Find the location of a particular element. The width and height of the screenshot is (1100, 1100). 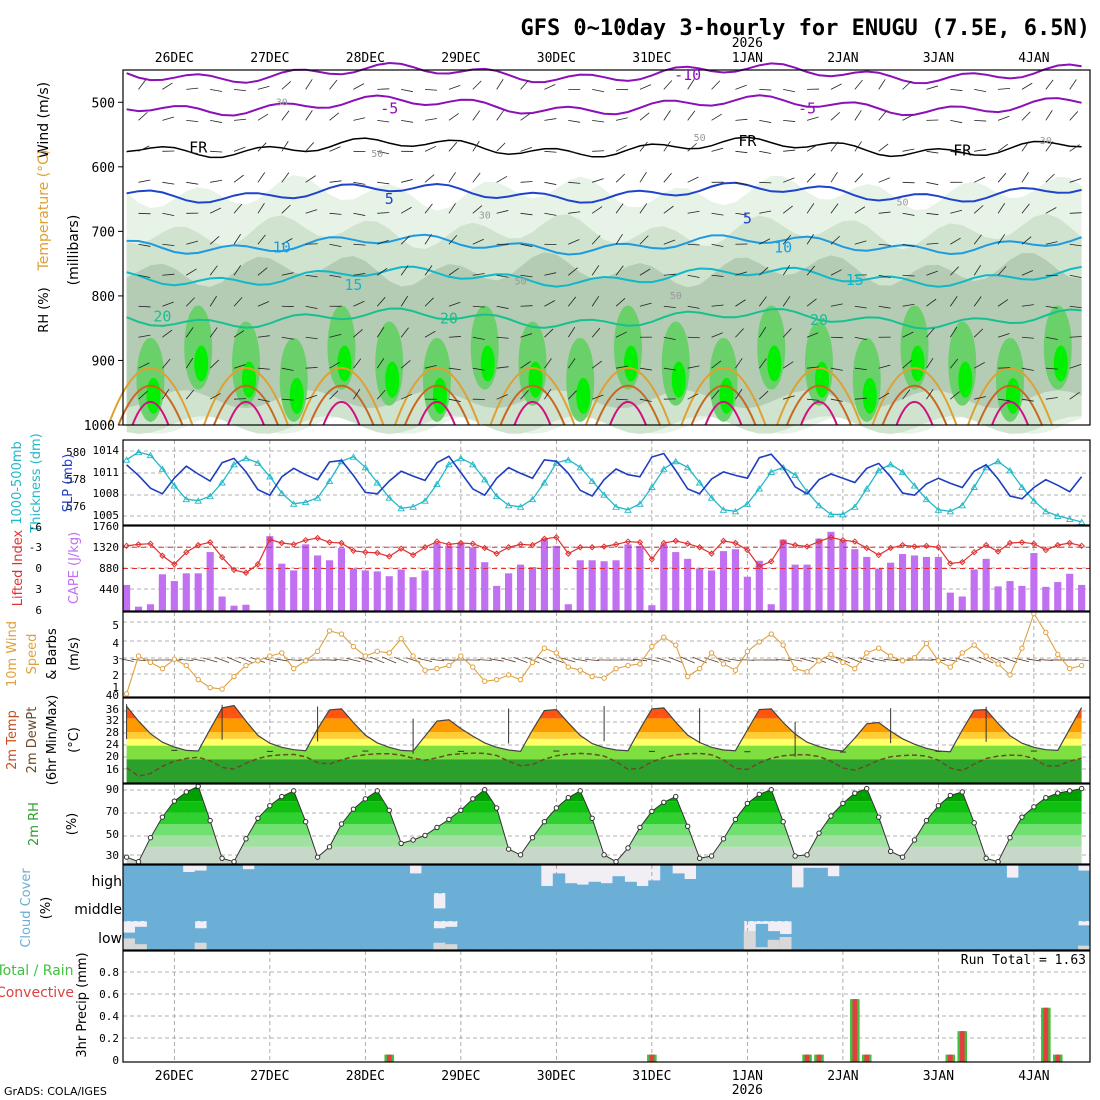

pressure-tick: 700 is located at coordinates (103, 232).